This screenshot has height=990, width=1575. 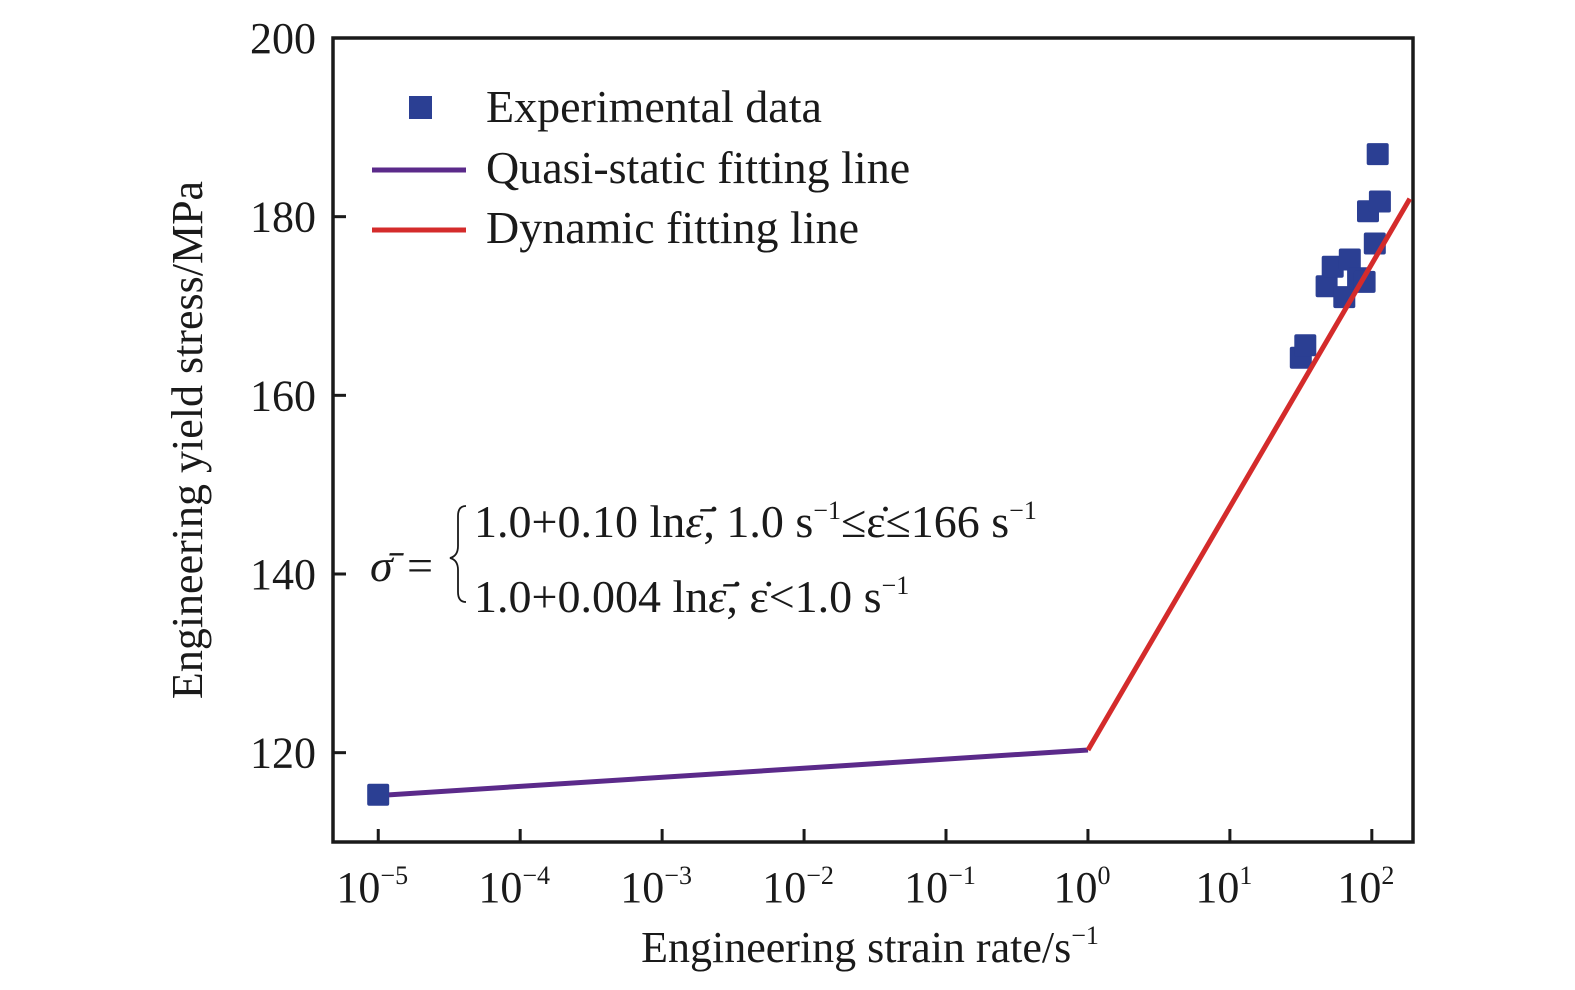 I want to click on y-tick-label: 200, so click(x=283, y=38).